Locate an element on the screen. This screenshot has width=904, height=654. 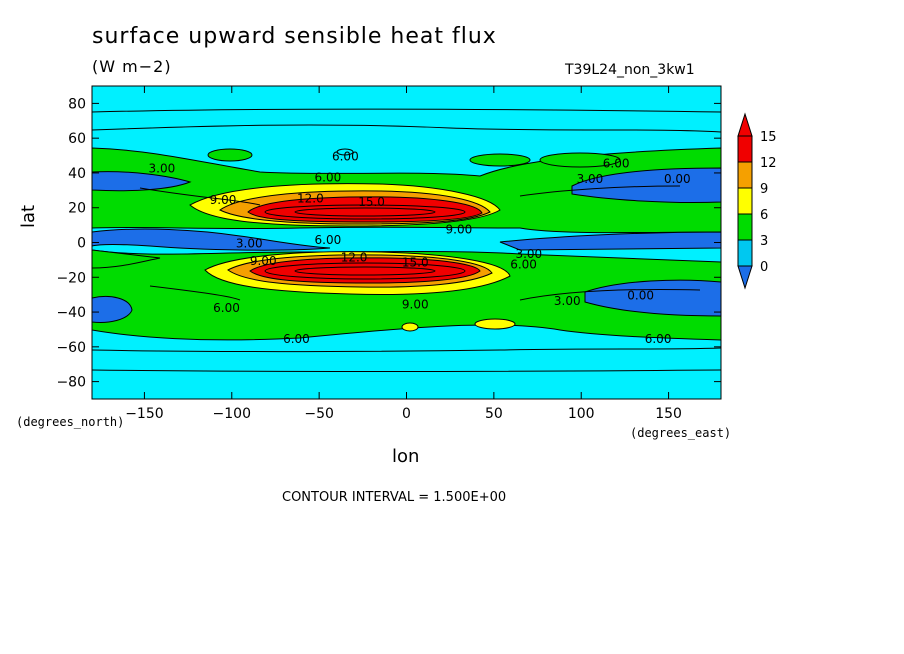
colorbar-extend-low is located at coordinates (745, 277).